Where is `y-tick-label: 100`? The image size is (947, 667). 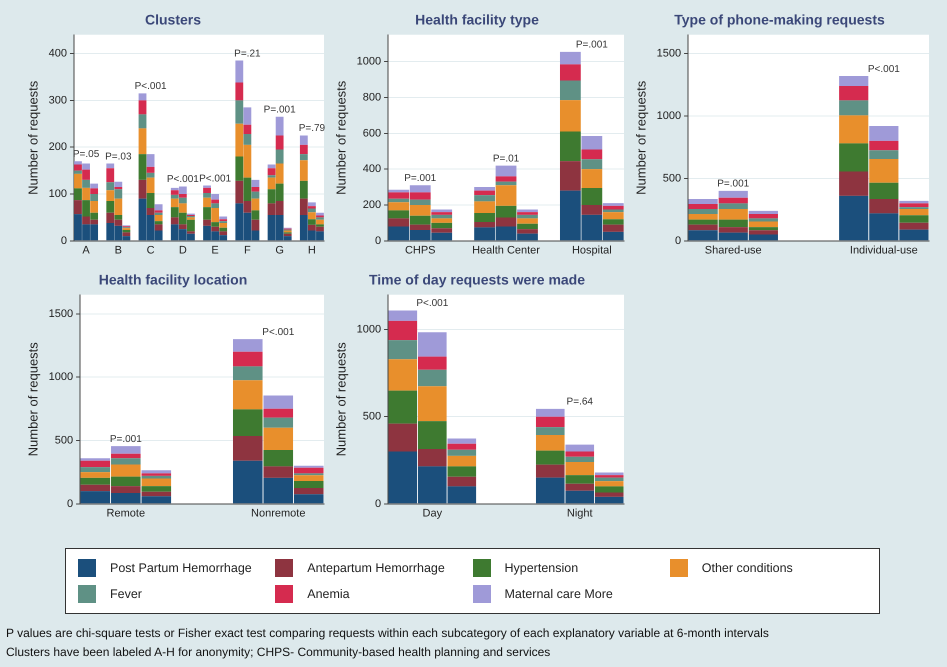 y-tick-label: 100 is located at coordinates (57, 194).